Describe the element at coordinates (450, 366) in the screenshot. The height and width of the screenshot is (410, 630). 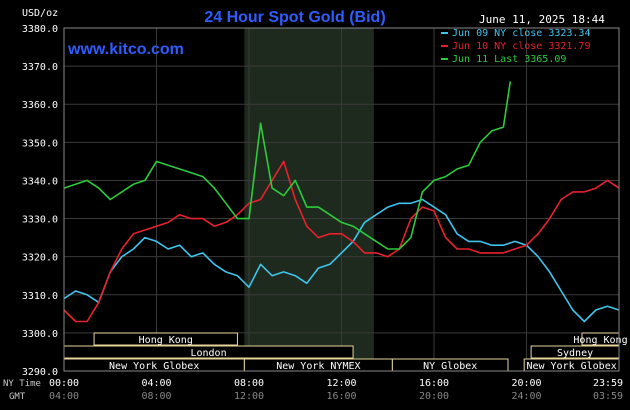
I see `session-label: NY Globex` at that location.